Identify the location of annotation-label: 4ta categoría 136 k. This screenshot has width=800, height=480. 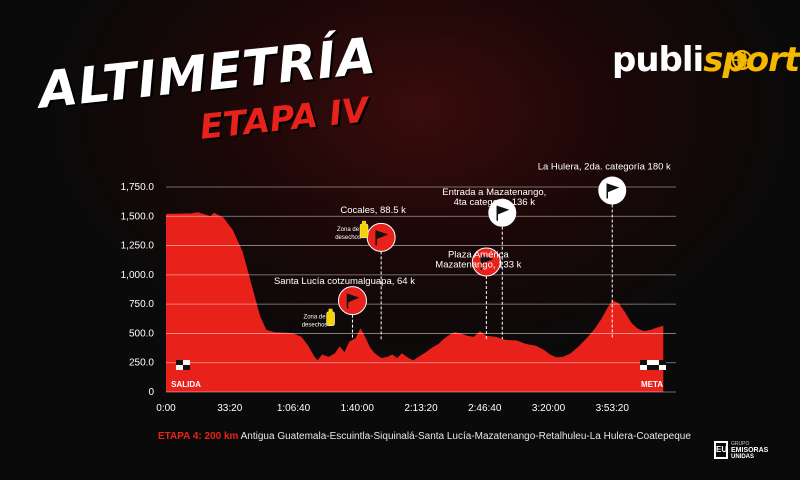
(495, 202).